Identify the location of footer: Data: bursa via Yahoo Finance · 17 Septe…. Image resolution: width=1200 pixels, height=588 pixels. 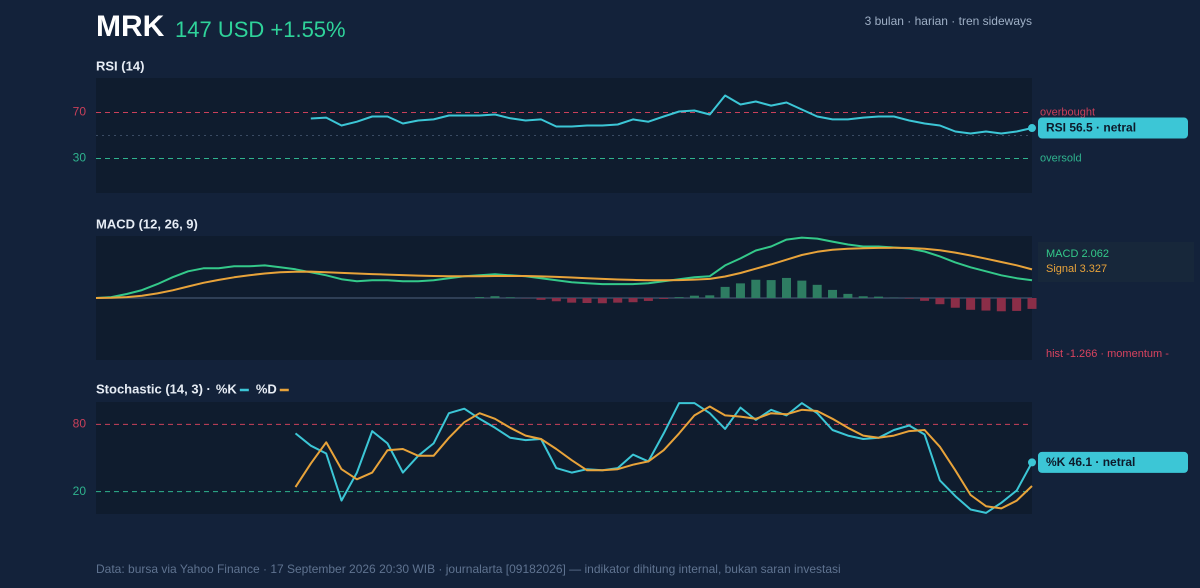
(468, 569).